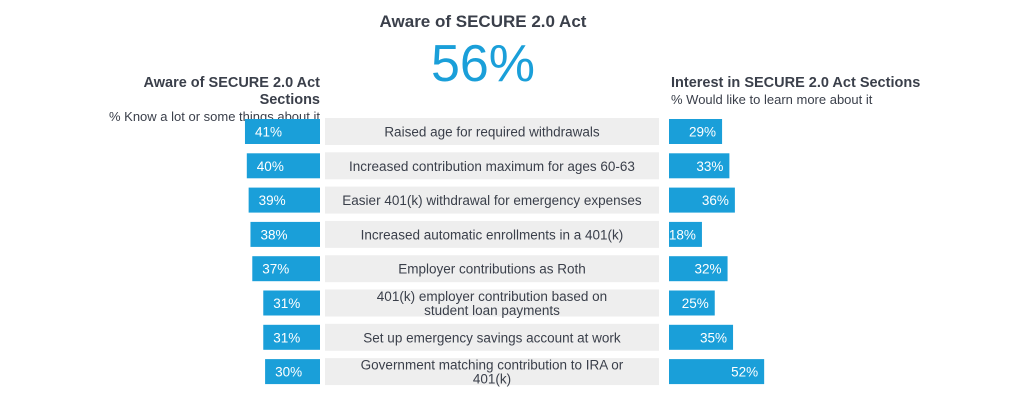  What do you see at coordinates (744, 372) in the screenshot?
I see `interest-bar-label: 52%` at bounding box center [744, 372].